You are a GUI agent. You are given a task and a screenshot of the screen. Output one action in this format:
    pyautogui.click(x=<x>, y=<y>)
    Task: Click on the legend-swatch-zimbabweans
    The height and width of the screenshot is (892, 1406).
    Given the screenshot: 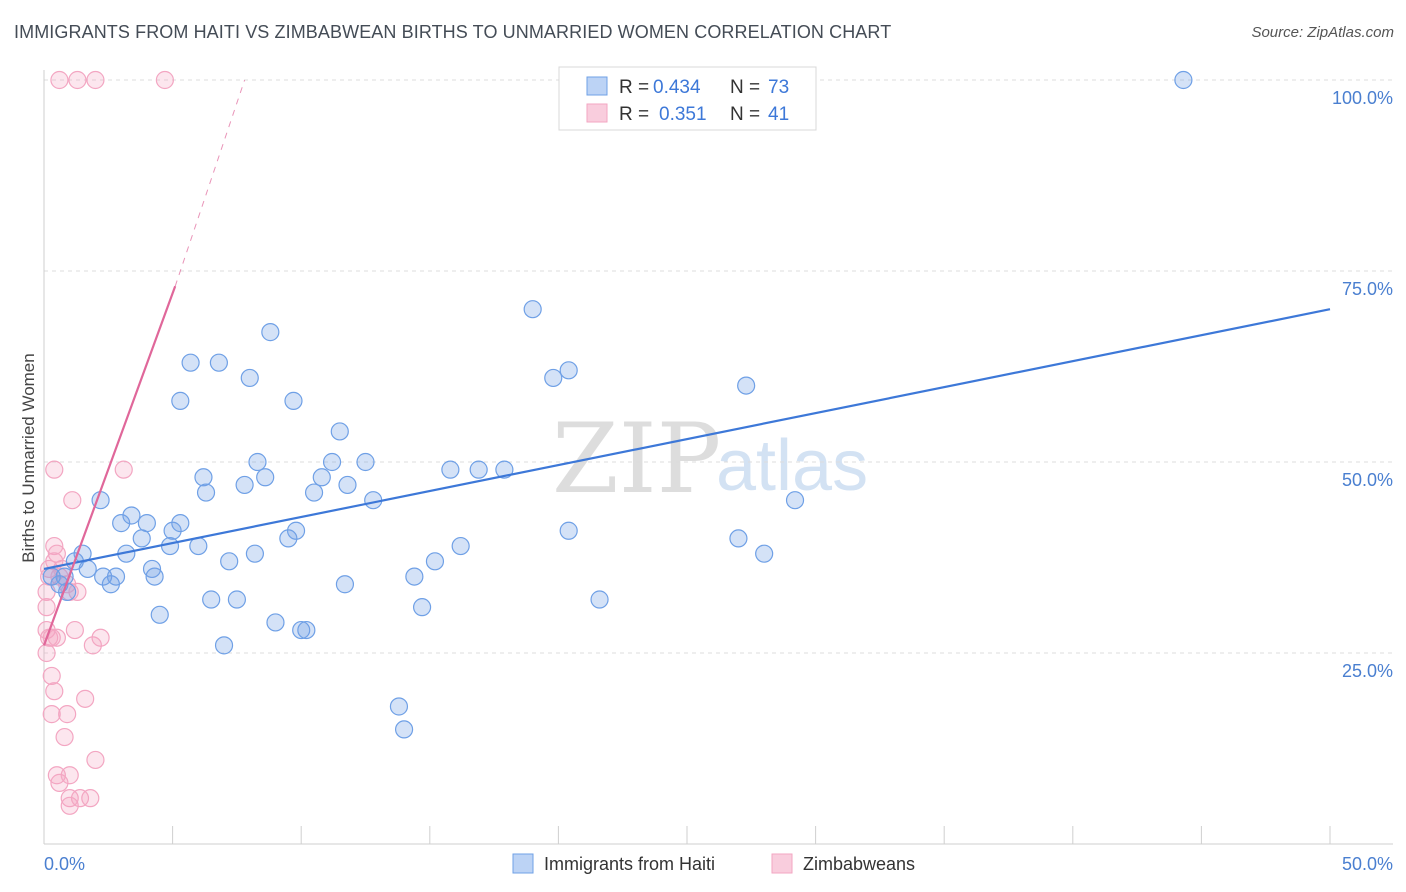 What is the action you would take?
    pyautogui.click(x=597, y=113)
    